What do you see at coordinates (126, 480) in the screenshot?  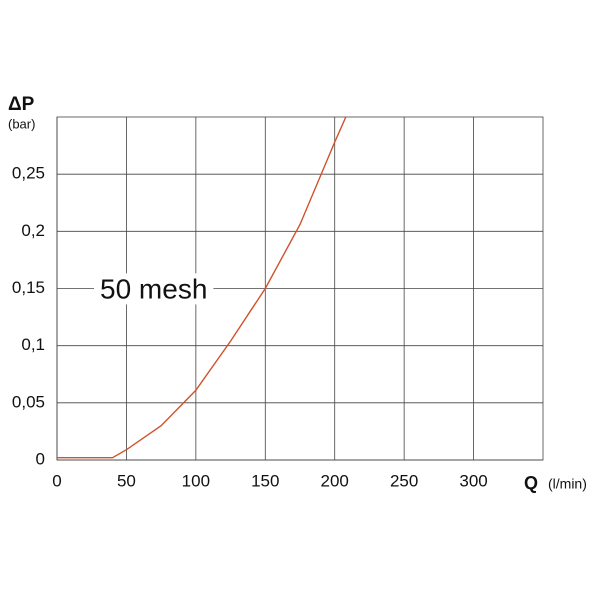 I see `x-tick-label: 50` at bounding box center [126, 480].